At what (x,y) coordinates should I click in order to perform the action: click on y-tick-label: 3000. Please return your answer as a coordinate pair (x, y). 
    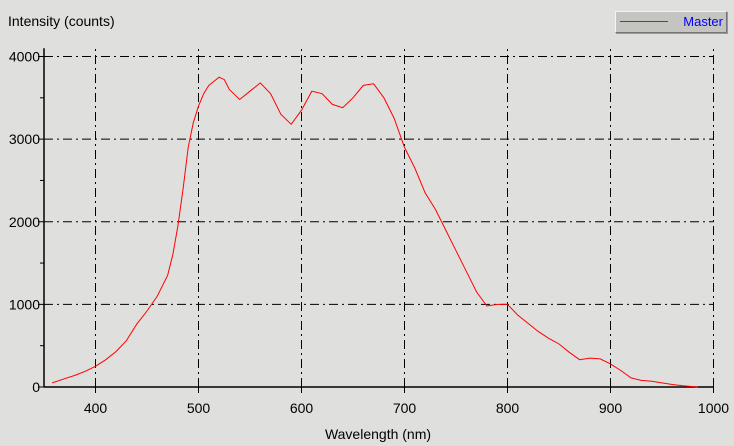
    Looking at the image, I should click on (24, 139).